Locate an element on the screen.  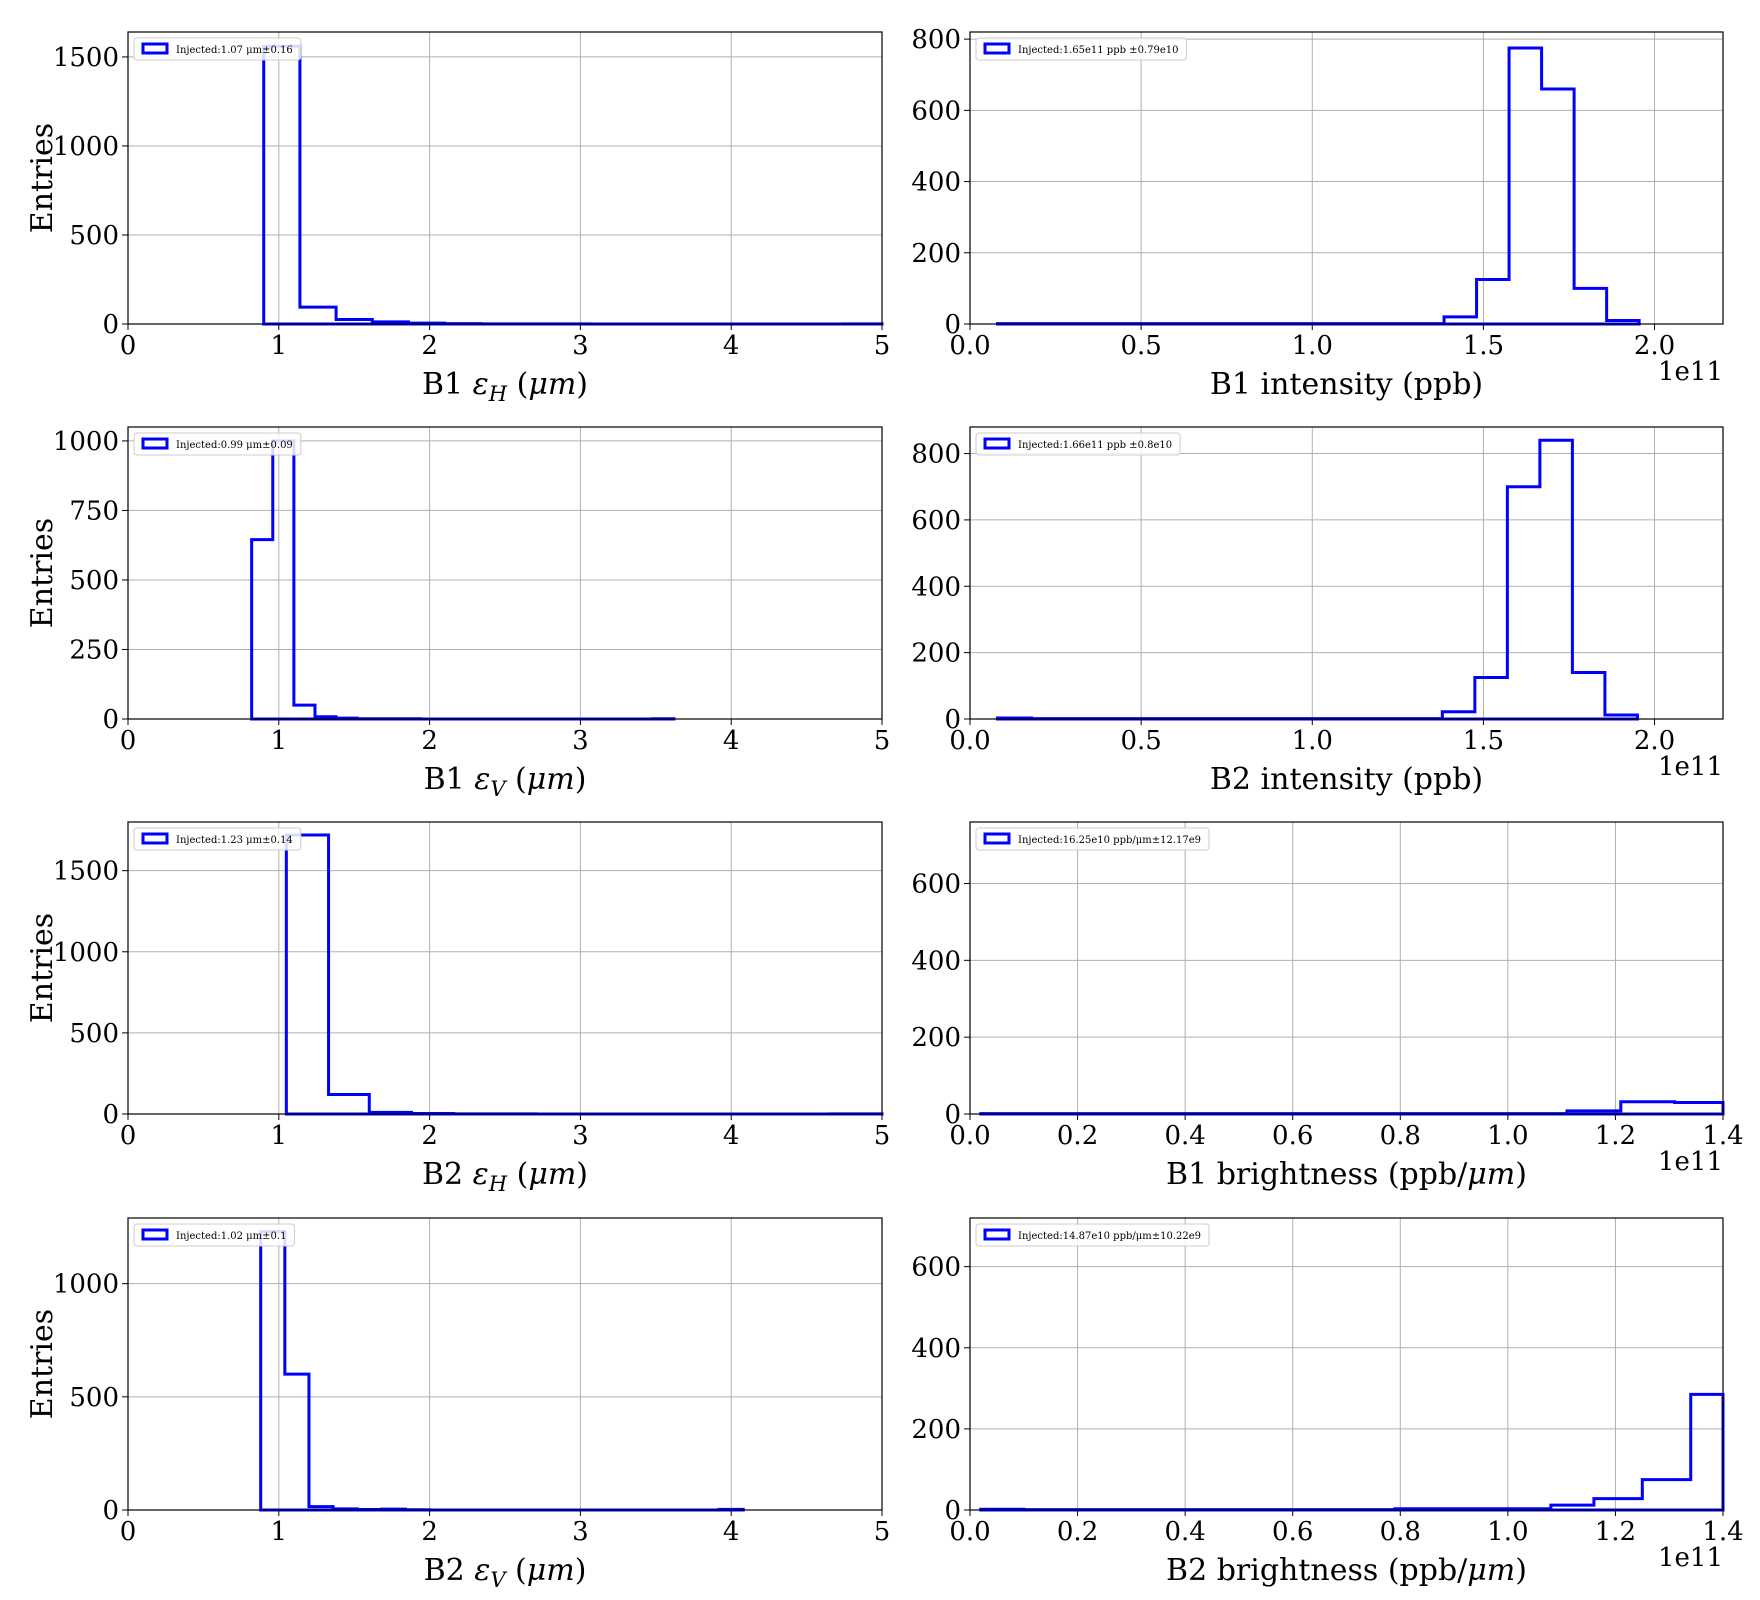
legend: Injected:1.23 μm±0.14 is located at coordinates (217, 839).